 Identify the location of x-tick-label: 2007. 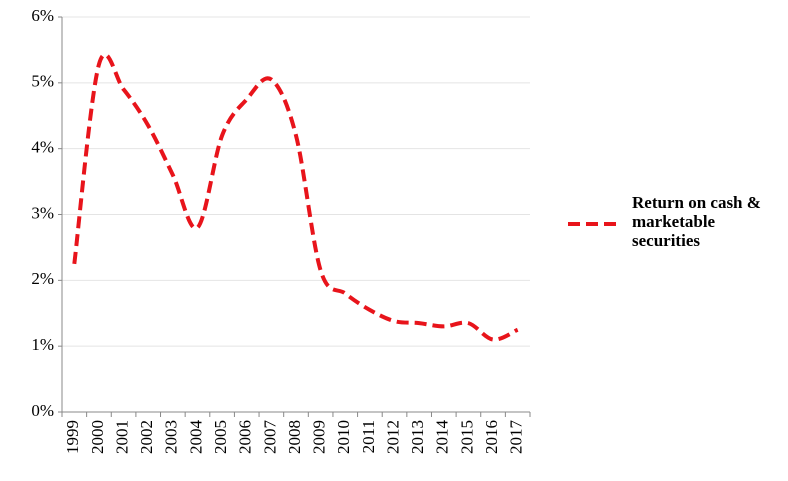
(269, 437).